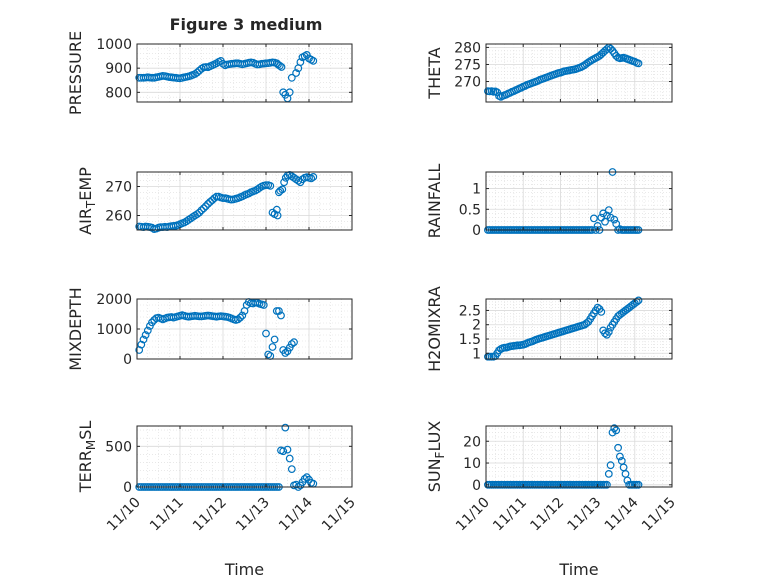 This screenshot has height=583, width=778. I want to click on subplot-h2omixra: 11.522.5 H2OMIXRA, so click(549, 329).